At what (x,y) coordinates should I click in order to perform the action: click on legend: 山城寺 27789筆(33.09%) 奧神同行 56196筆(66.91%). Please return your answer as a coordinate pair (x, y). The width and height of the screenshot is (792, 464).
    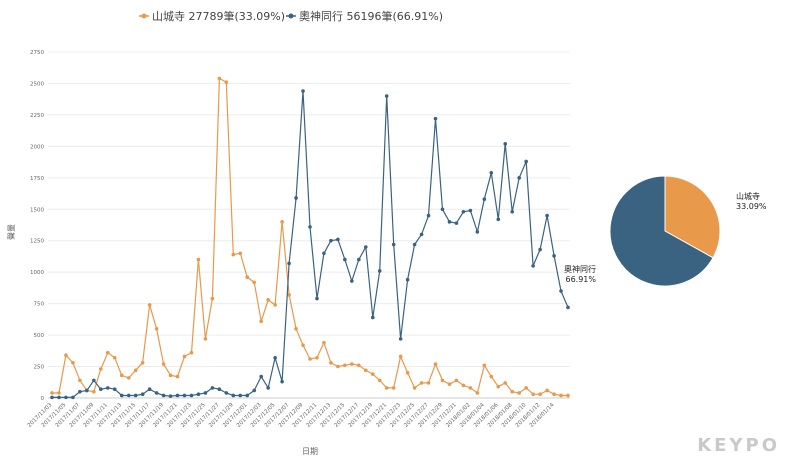
    Looking at the image, I should click on (291, 16).